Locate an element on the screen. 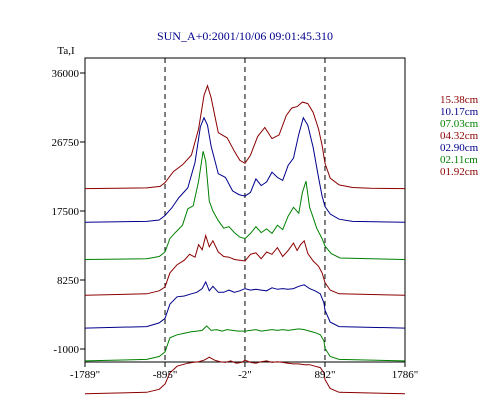 Image resolution: width=501 pixels, height=400 pixels. y-tick-label: -1000 is located at coordinates (66, 350).